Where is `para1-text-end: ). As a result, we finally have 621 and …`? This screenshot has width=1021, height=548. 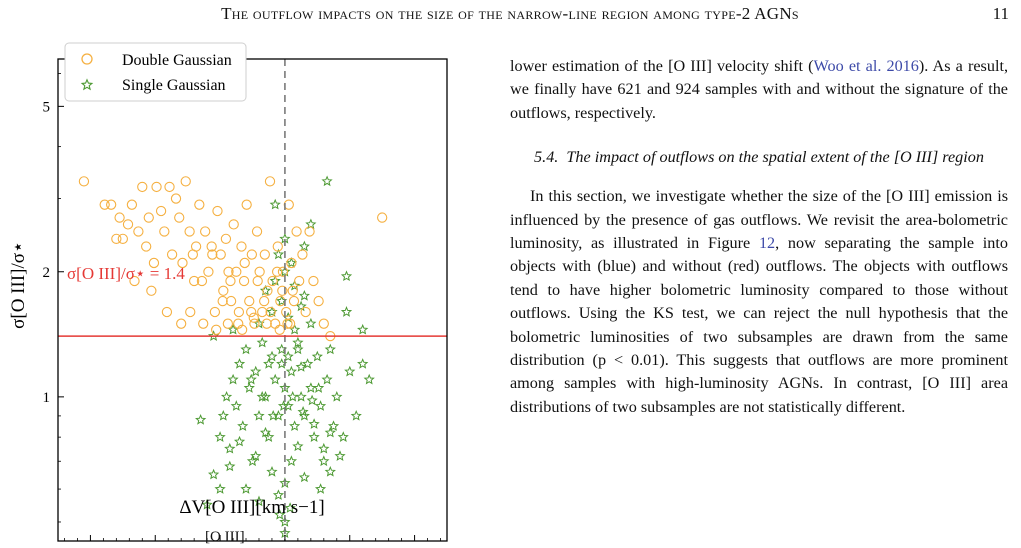
para1-text-end: ). As a result, we finally have 621 and … is located at coordinates (759, 89).